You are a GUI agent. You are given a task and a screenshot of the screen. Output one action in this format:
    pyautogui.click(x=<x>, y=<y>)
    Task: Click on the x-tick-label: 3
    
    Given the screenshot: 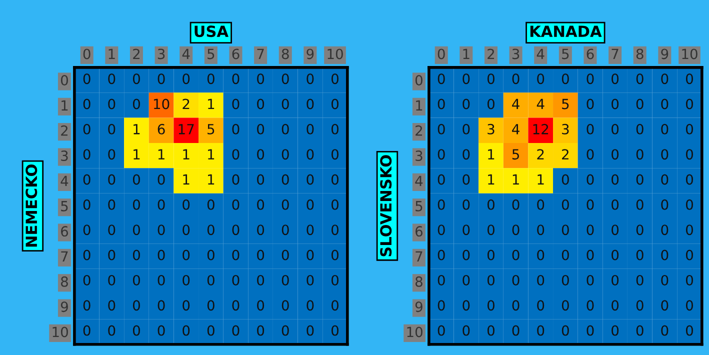 What is the action you would take?
    pyautogui.click(x=516, y=54)
    